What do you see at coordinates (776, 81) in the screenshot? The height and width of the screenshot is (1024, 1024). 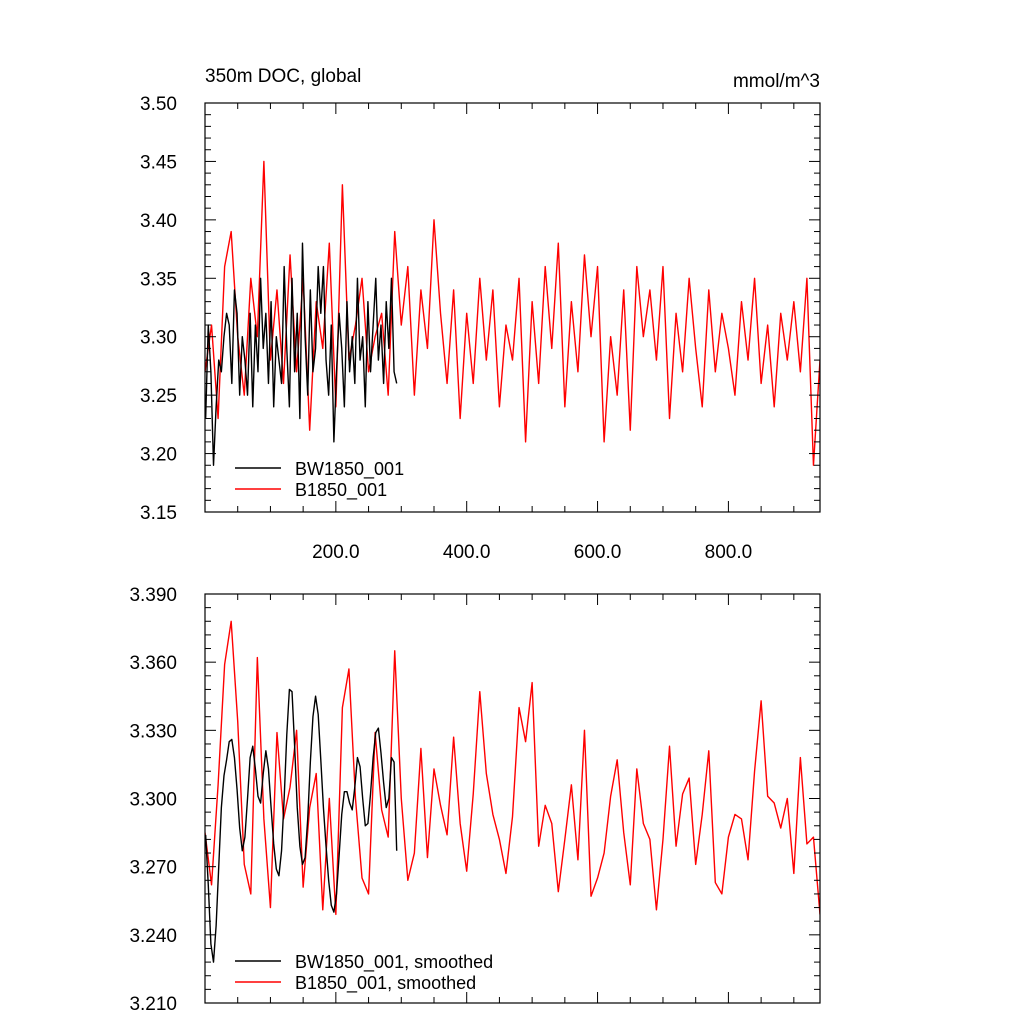 I see `units-label: mmol/m^3` at bounding box center [776, 81].